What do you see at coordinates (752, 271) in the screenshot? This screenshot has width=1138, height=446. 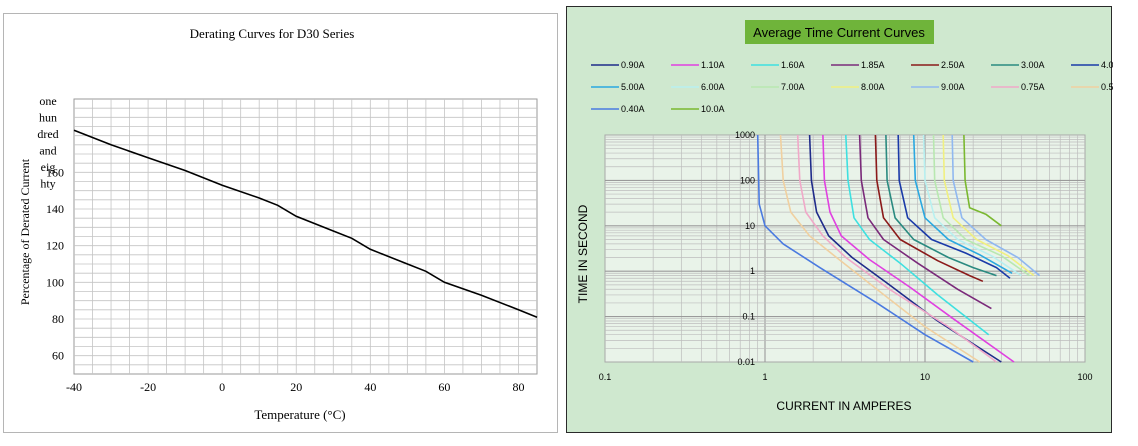 I see `tcc-y-tick-label: 1` at bounding box center [752, 271].